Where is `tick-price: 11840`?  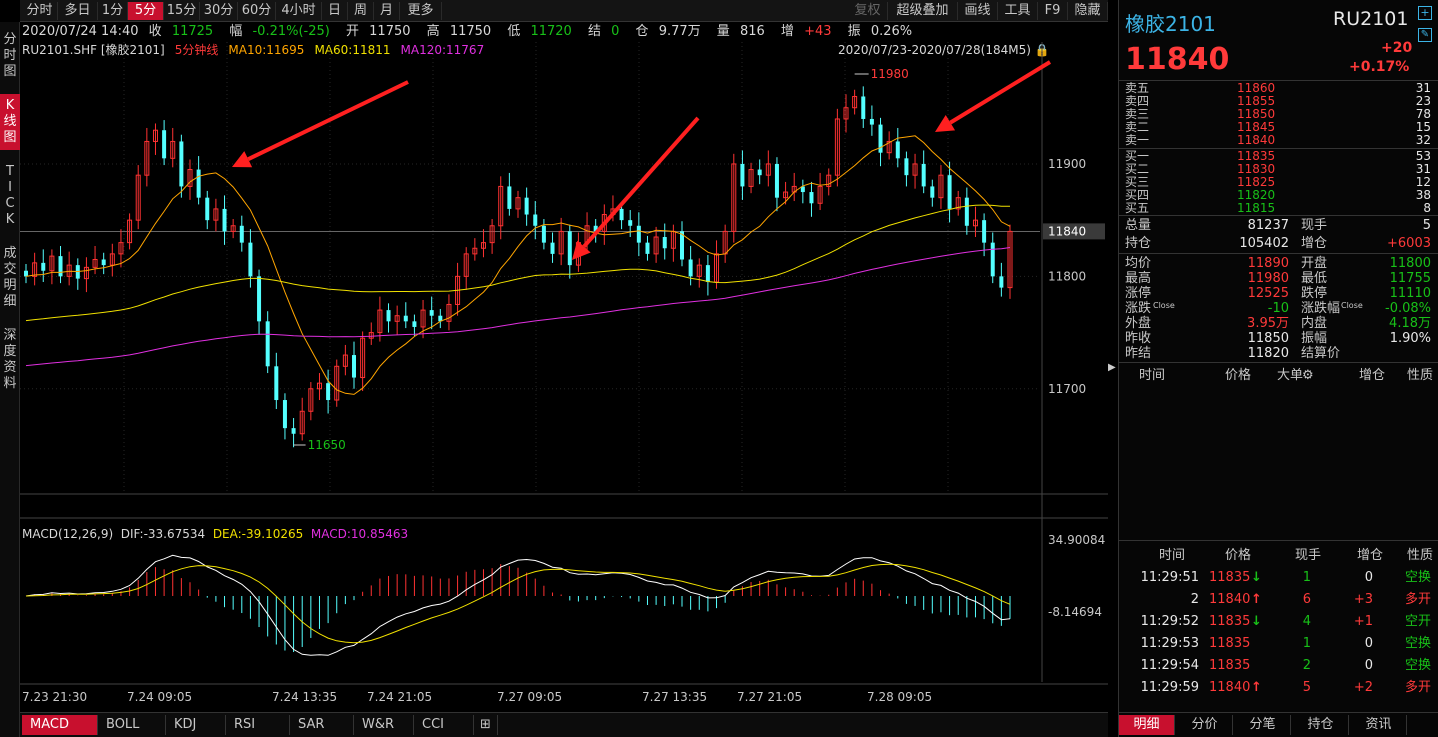
tick-price: 11840 is located at coordinates (1230, 687).